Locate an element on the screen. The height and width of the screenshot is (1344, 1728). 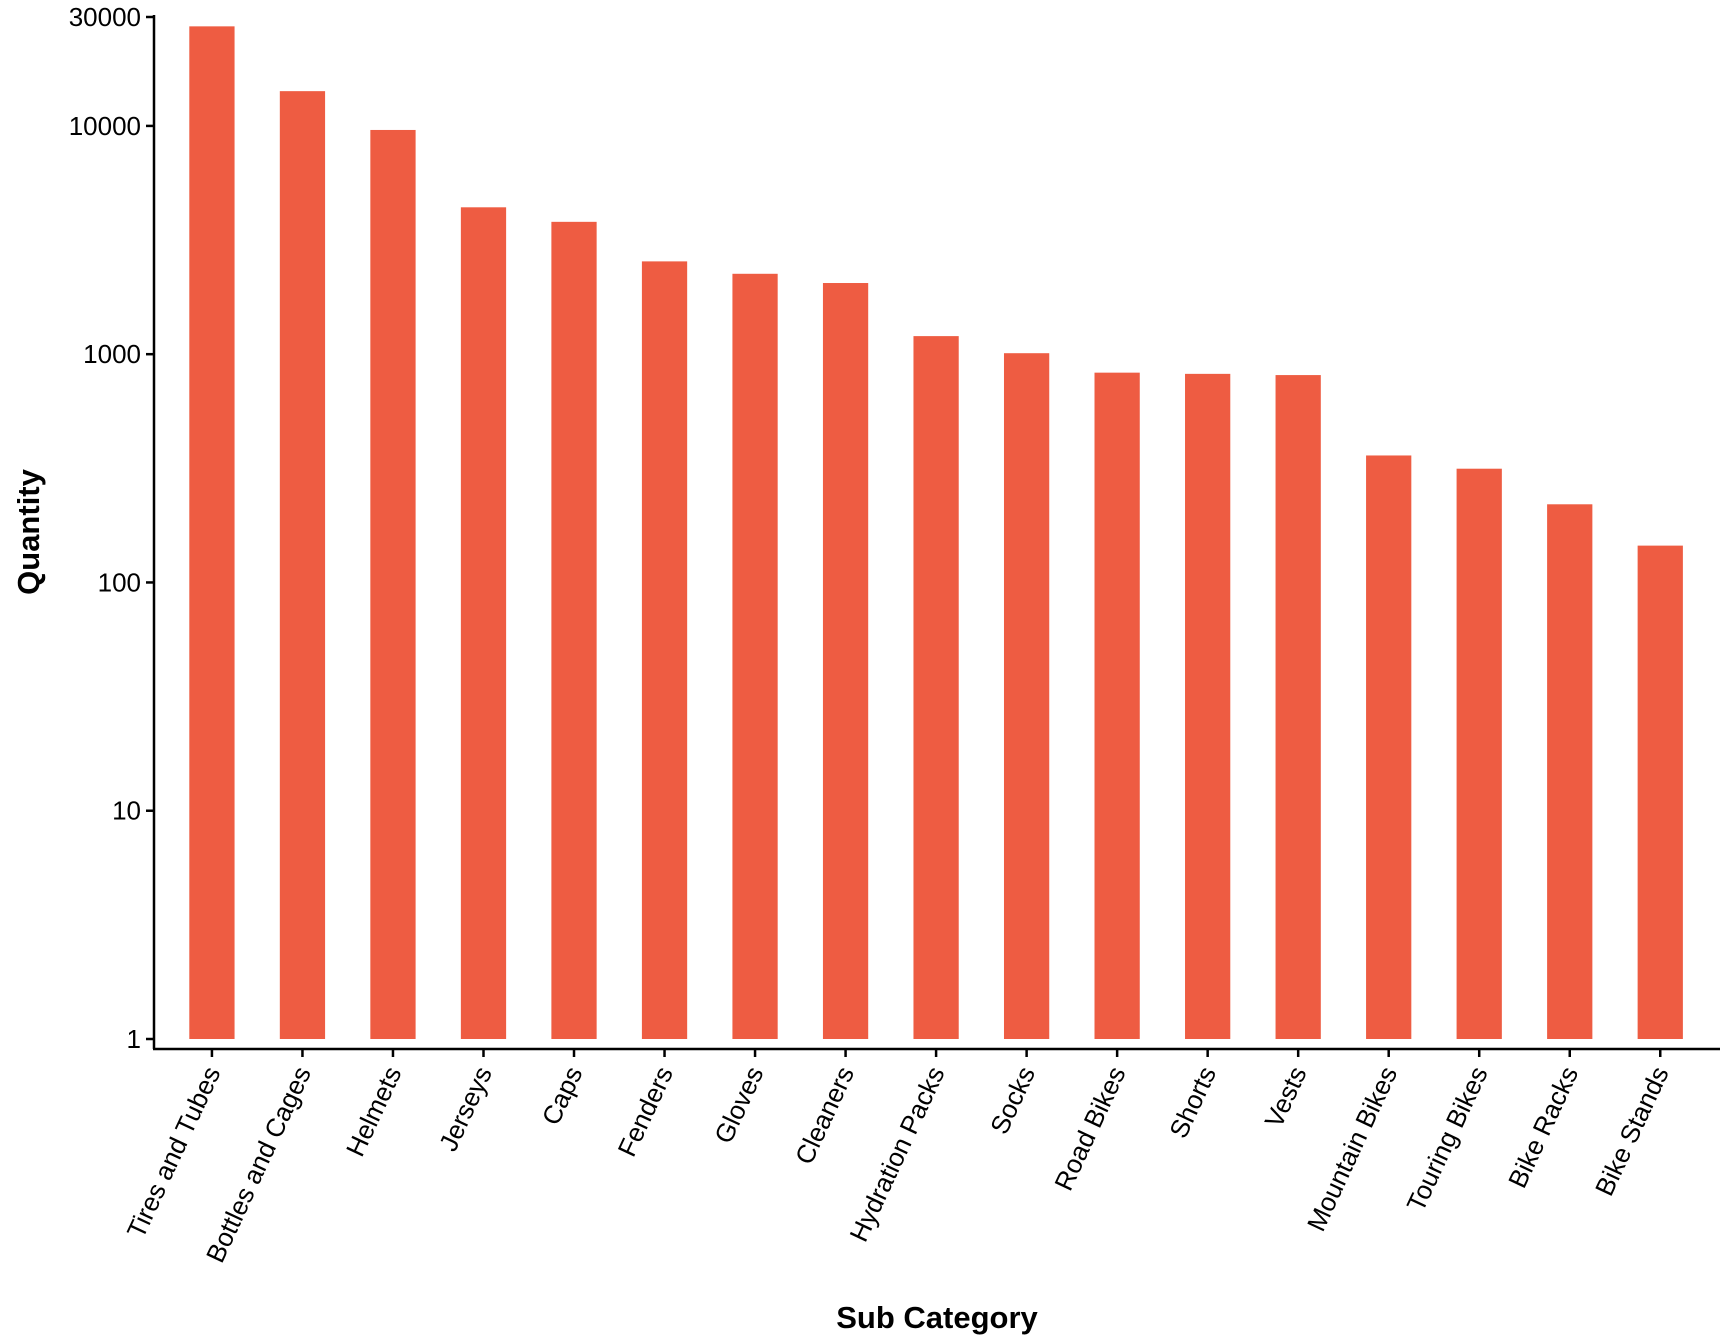
x-tick-label: Caps is located at coordinates (562, 1096).